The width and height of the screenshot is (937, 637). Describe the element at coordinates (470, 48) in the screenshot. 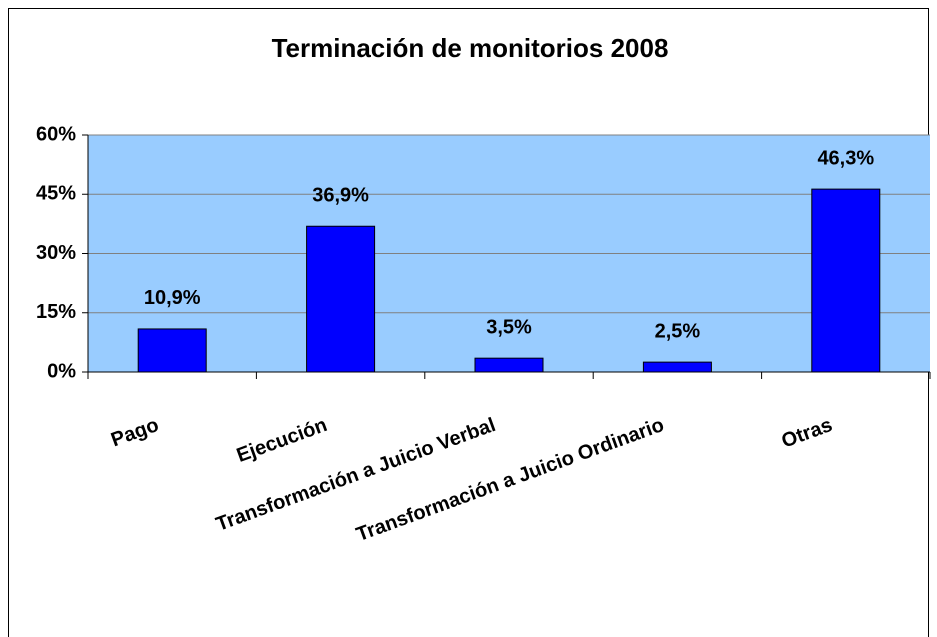

I see `chart-title: Terminación de monitorios 2008` at that location.